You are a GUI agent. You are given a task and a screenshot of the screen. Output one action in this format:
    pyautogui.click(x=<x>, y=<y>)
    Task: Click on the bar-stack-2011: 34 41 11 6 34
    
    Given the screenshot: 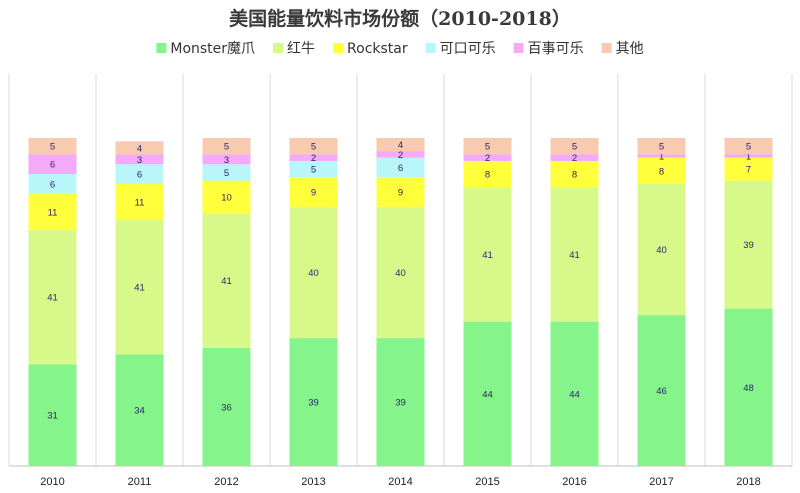 What is the action you would take?
    pyautogui.click(x=139, y=303)
    